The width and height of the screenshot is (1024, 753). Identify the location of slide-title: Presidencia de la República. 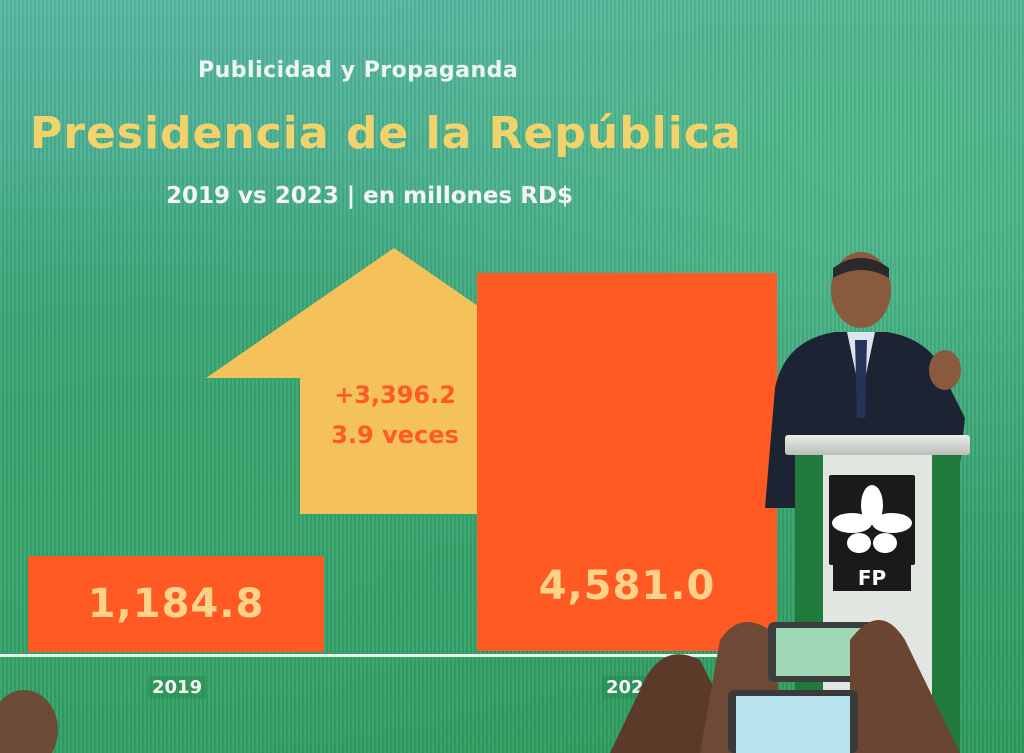
(386, 133).